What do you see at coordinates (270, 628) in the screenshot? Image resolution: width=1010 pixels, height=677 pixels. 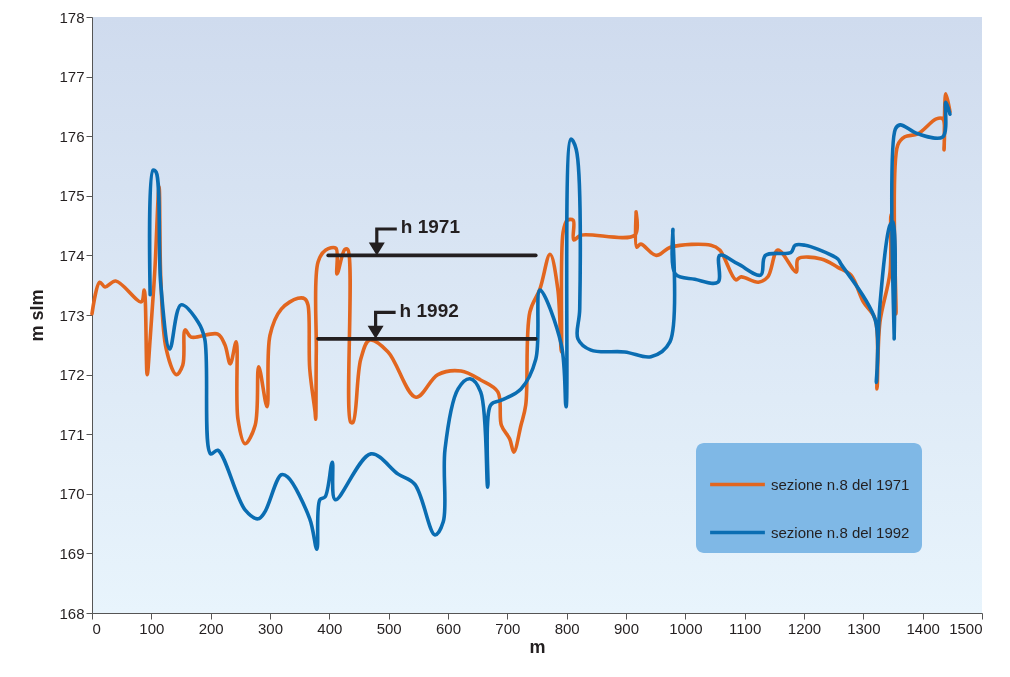 I see `x-tick-label: 300` at bounding box center [270, 628].